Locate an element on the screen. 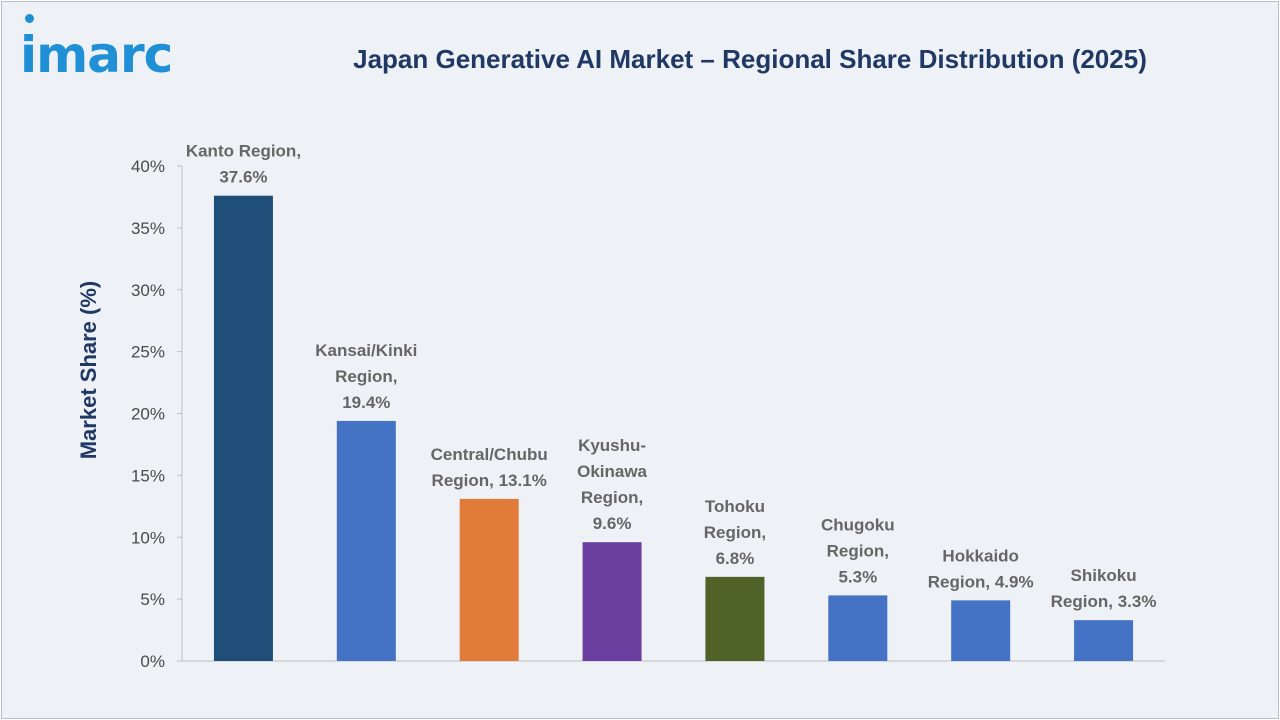  y-tick-label: 15% is located at coordinates (148, 475).